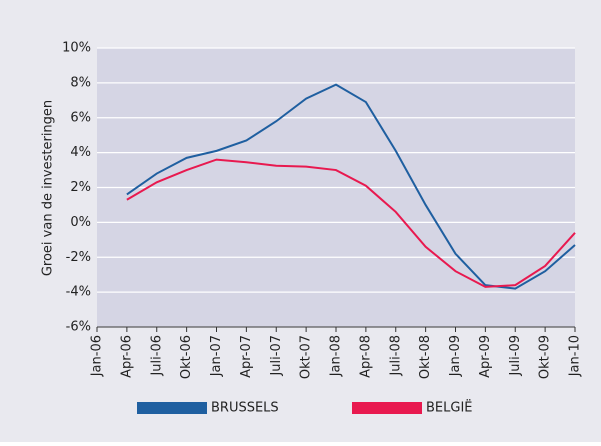 This screenshot has width=601, height=446. Describe the element at coordinates (80, 82) in the screenshot. I see `y-tick-label: 8%` at that location.